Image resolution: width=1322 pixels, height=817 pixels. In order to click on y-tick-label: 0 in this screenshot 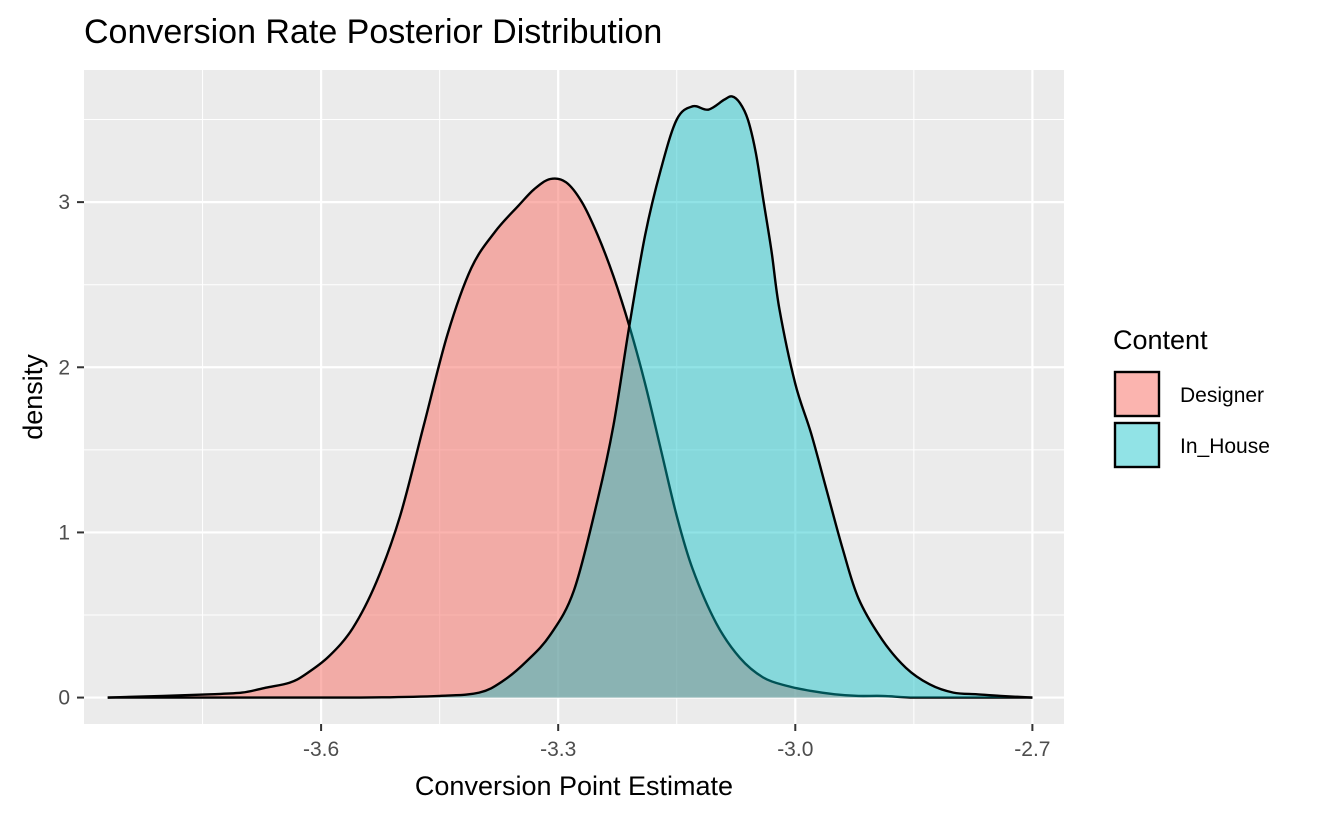, I will do `click(64, 698)`.